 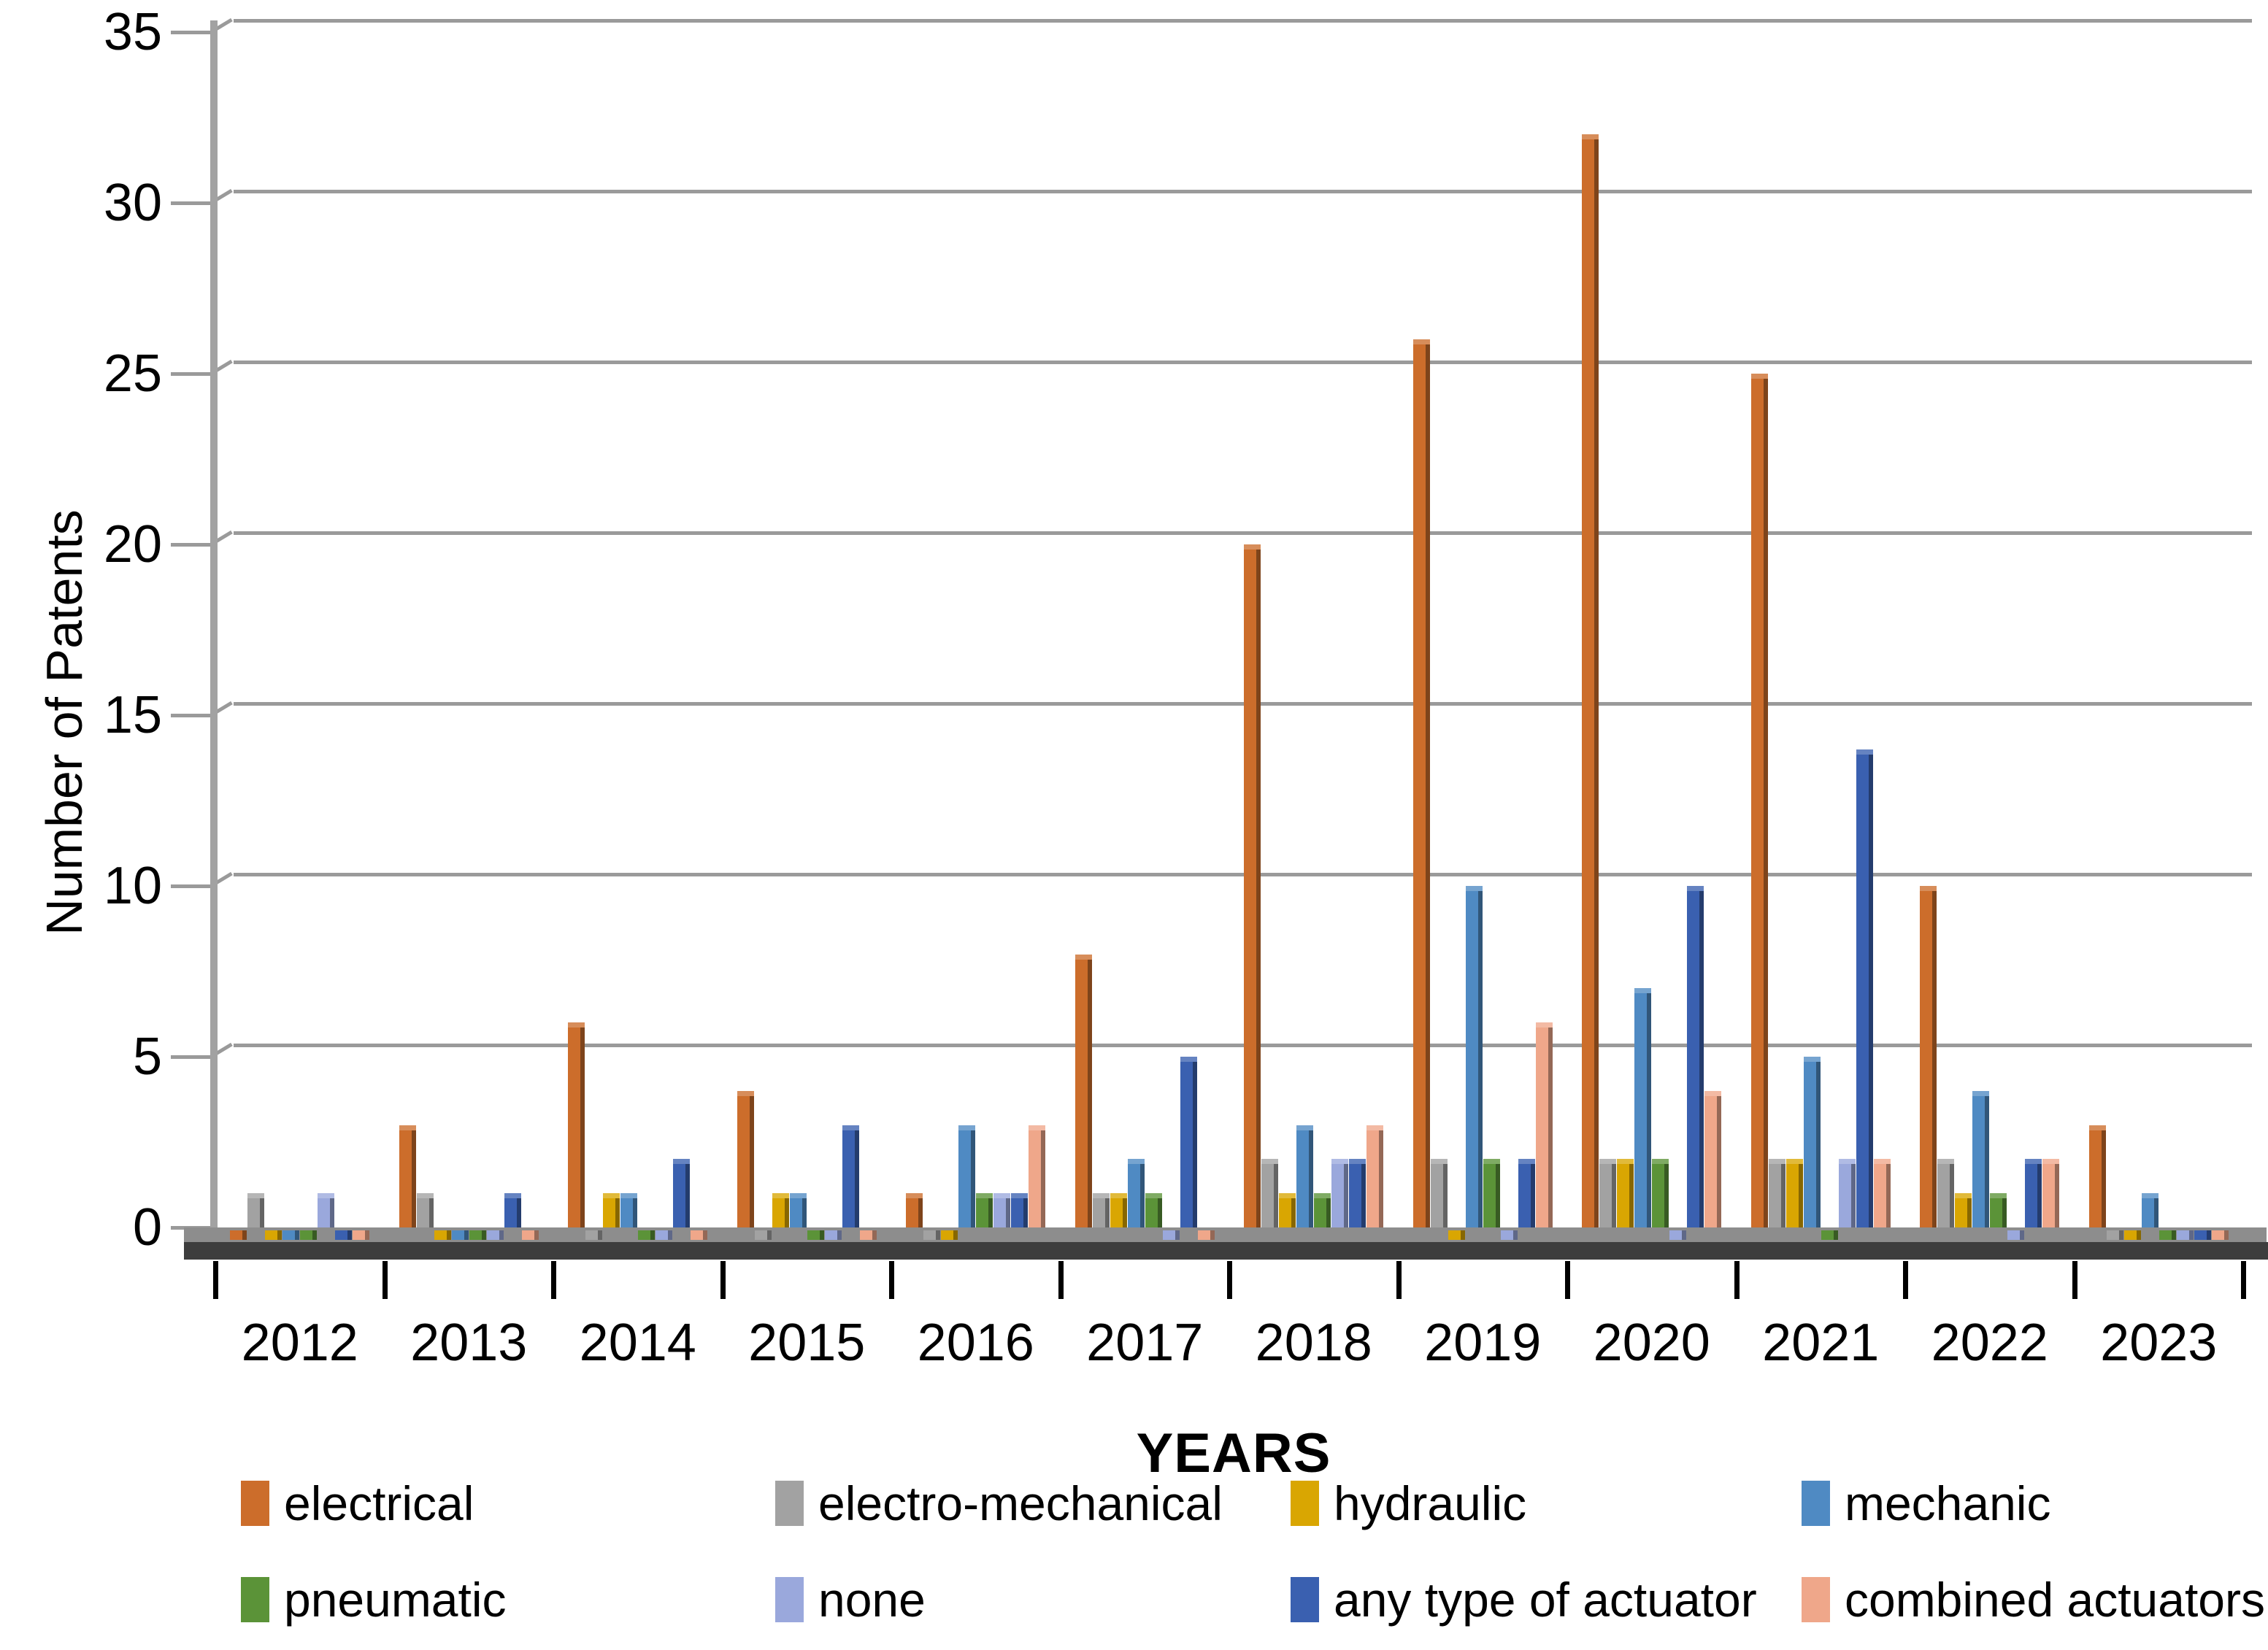 I want to click on legend-item-pneumatic: pneumatic, so click(x=374, y=1599).